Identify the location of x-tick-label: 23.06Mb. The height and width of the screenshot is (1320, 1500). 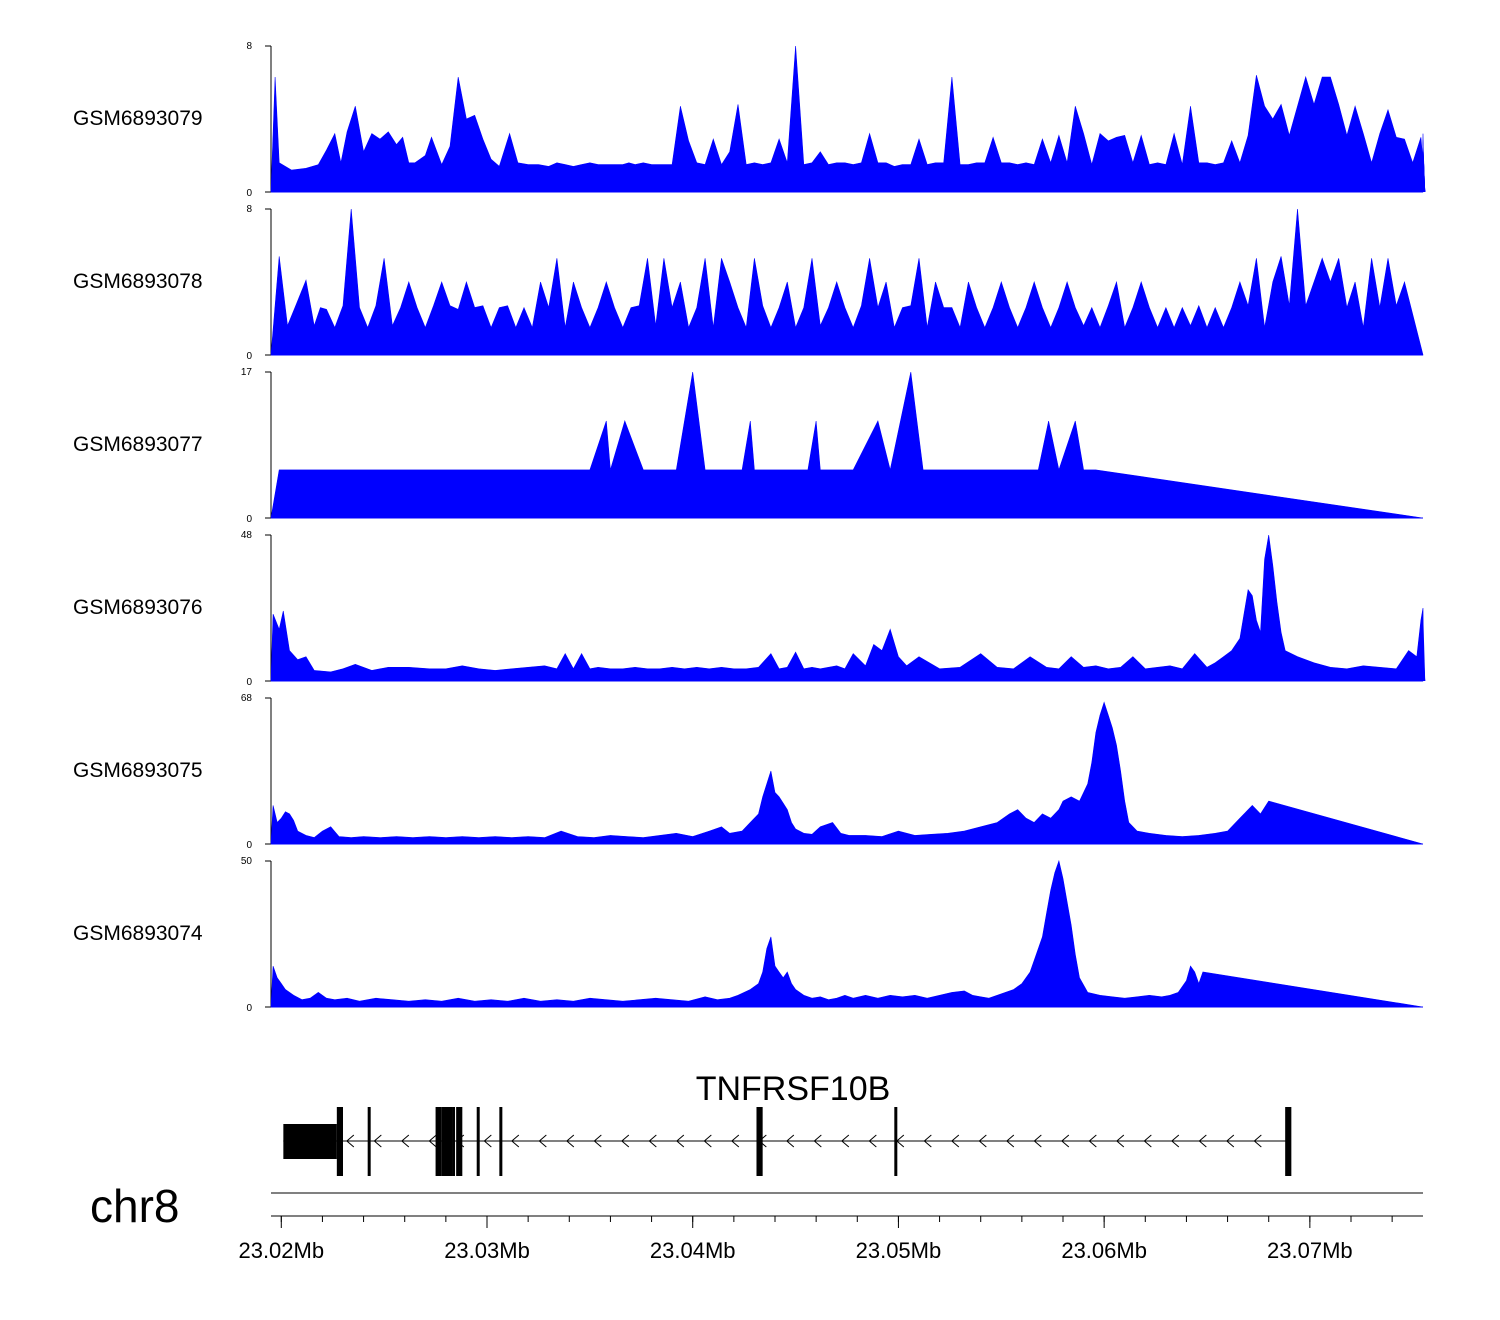
(1104, 1250).